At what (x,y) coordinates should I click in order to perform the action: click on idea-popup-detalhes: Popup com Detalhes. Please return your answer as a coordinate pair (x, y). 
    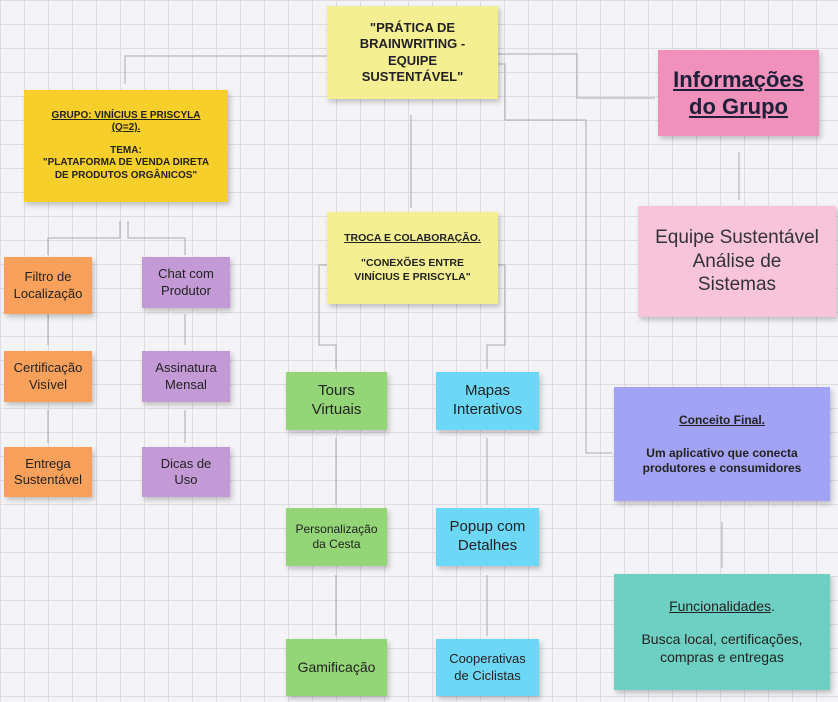
    Looking at the image, I should click on (487, 537).